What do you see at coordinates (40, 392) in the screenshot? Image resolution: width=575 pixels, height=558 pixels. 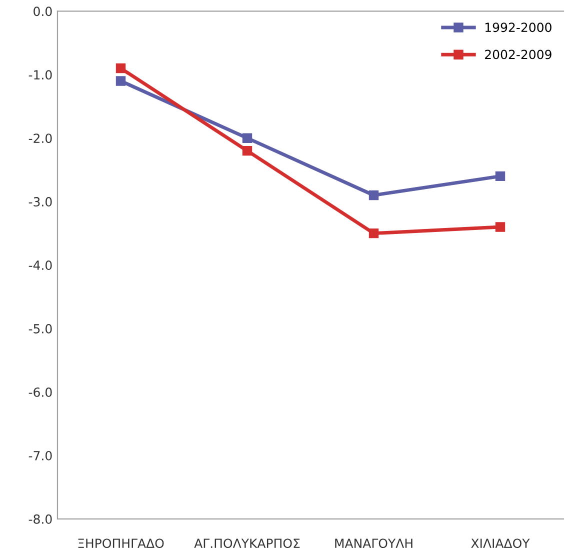 I see `y-tick-label: -6.0` at bounding box center [40, 392].